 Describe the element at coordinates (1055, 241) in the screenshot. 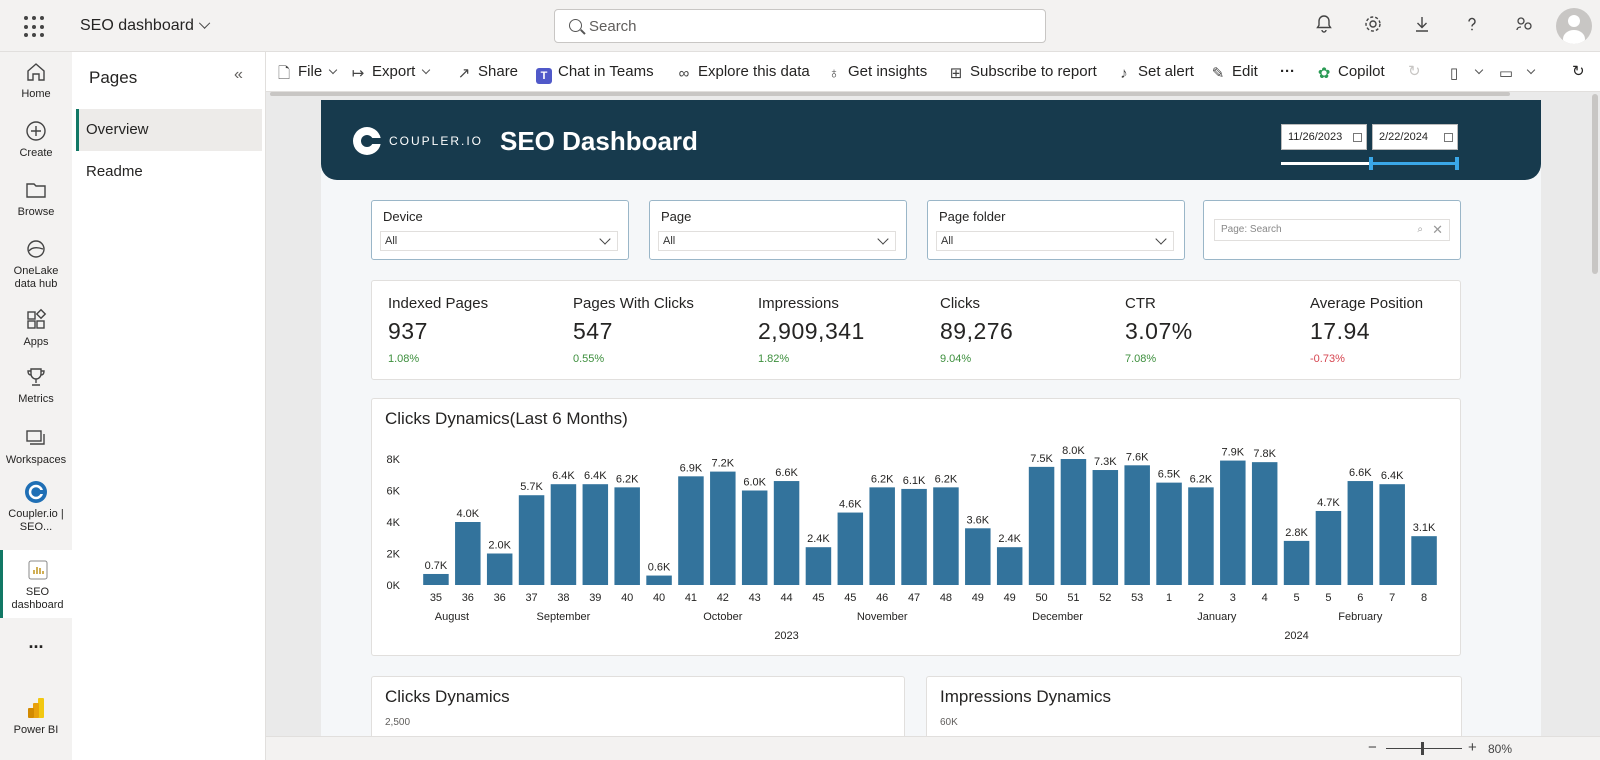

I see `page-folder-filter-select: All` at that location.